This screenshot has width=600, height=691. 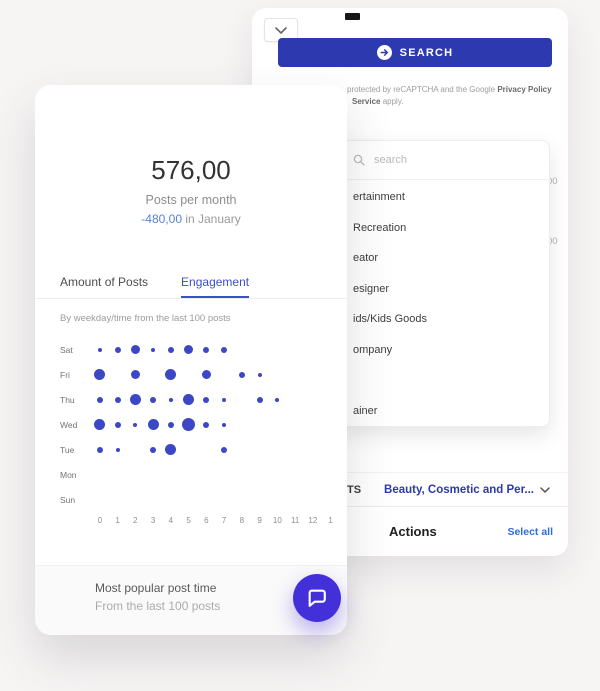 I want to click on chart-x-axis: 0 1 2 3 4 5 6 7 8 9 10 11 12 1, so click(x=219, y=520).